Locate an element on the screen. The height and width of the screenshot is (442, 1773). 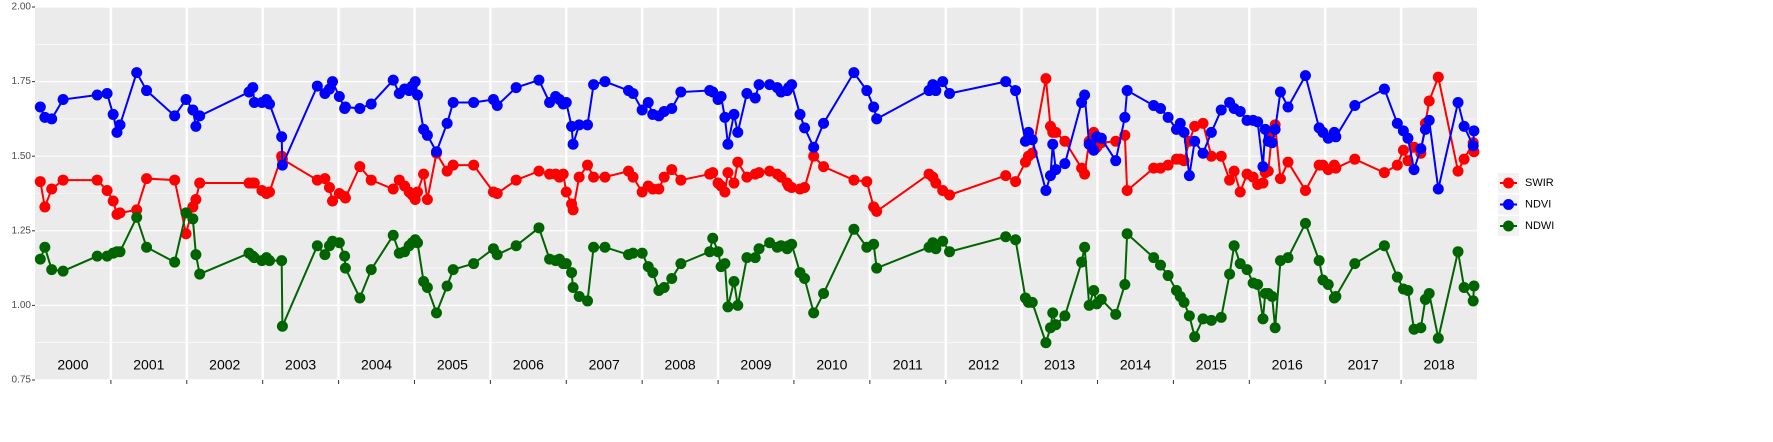
year-label: 2003 is located at coordinates (300, 365).